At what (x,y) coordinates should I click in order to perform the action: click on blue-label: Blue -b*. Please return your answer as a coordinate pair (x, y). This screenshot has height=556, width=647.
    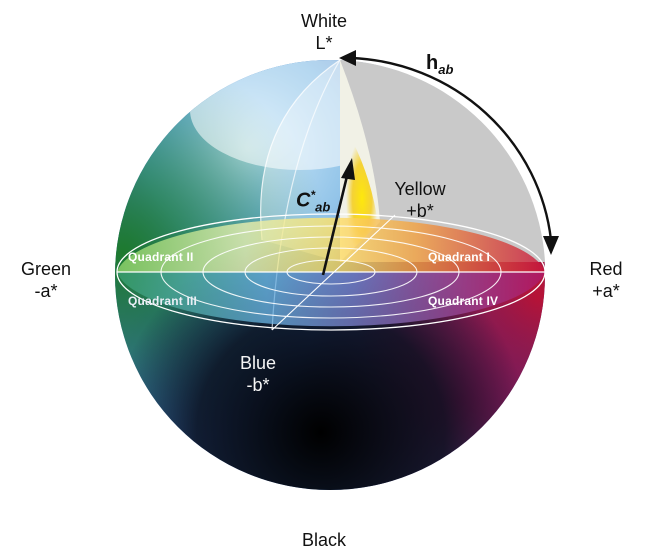
    Looking at the image, I should click on (258, 374).